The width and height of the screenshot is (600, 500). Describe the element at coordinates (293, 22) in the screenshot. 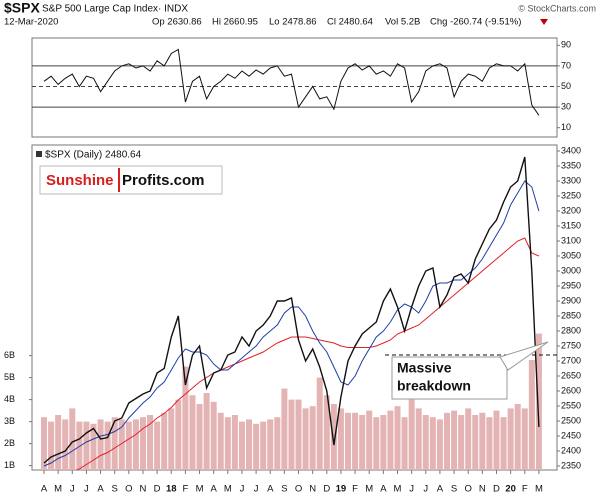

I see `low: Lo 2478.86` at that location.